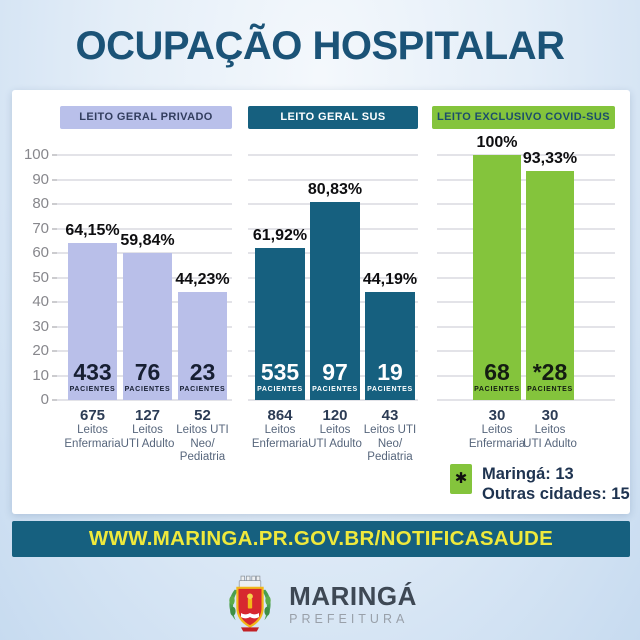 The image size is (640, 640). What do you see at coordinates (40, 375) in the screenshot?
I see `y-axis-label-10: 10` at bounding box center [40, 375].